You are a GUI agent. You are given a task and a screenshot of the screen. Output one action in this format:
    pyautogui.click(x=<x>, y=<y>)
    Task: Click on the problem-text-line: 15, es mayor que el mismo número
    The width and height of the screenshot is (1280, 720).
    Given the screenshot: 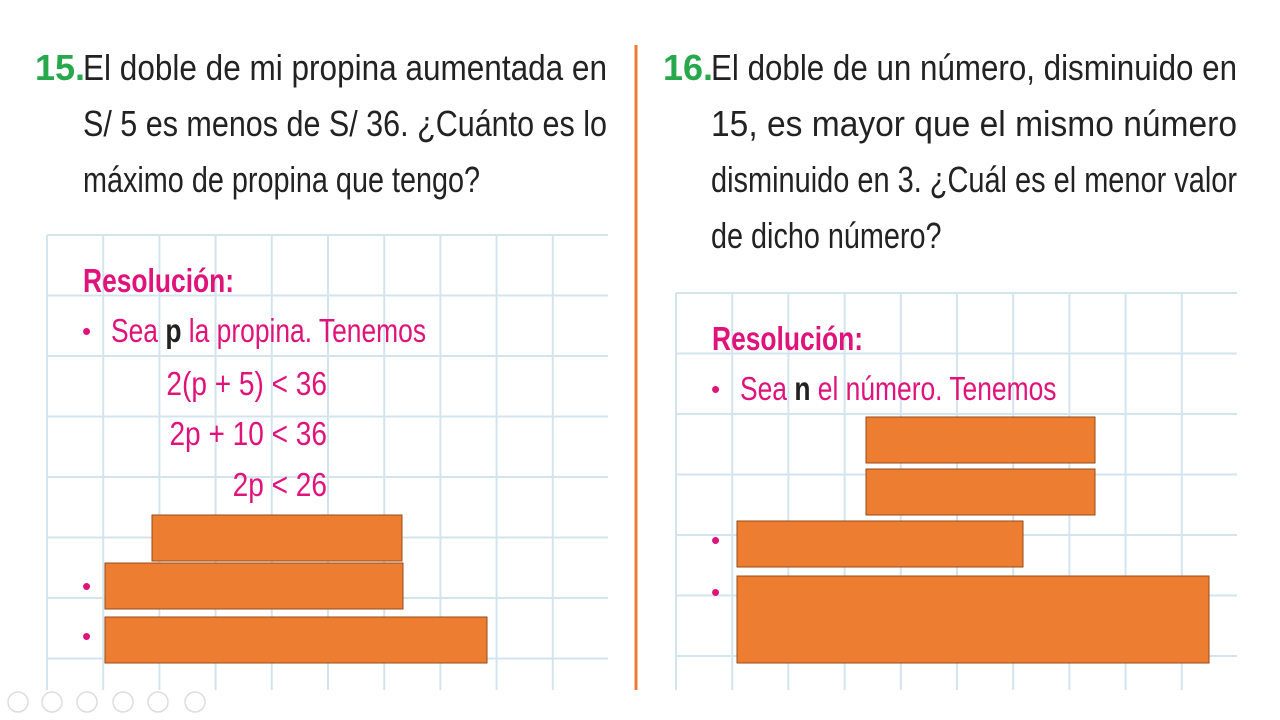 What is the action you would take?
    pyautogui.click(x=974, y=123)
    